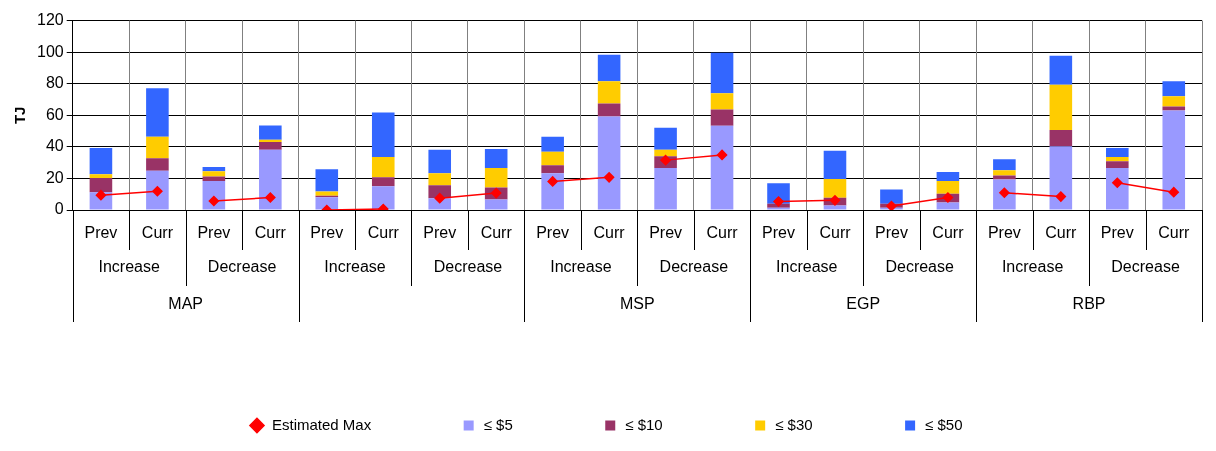 The width and height of the screenshot is (1216, 451). Describe the element at coordinates (644, 424) in the screenshot. I see `legend-label: ≤ $10` at that location.